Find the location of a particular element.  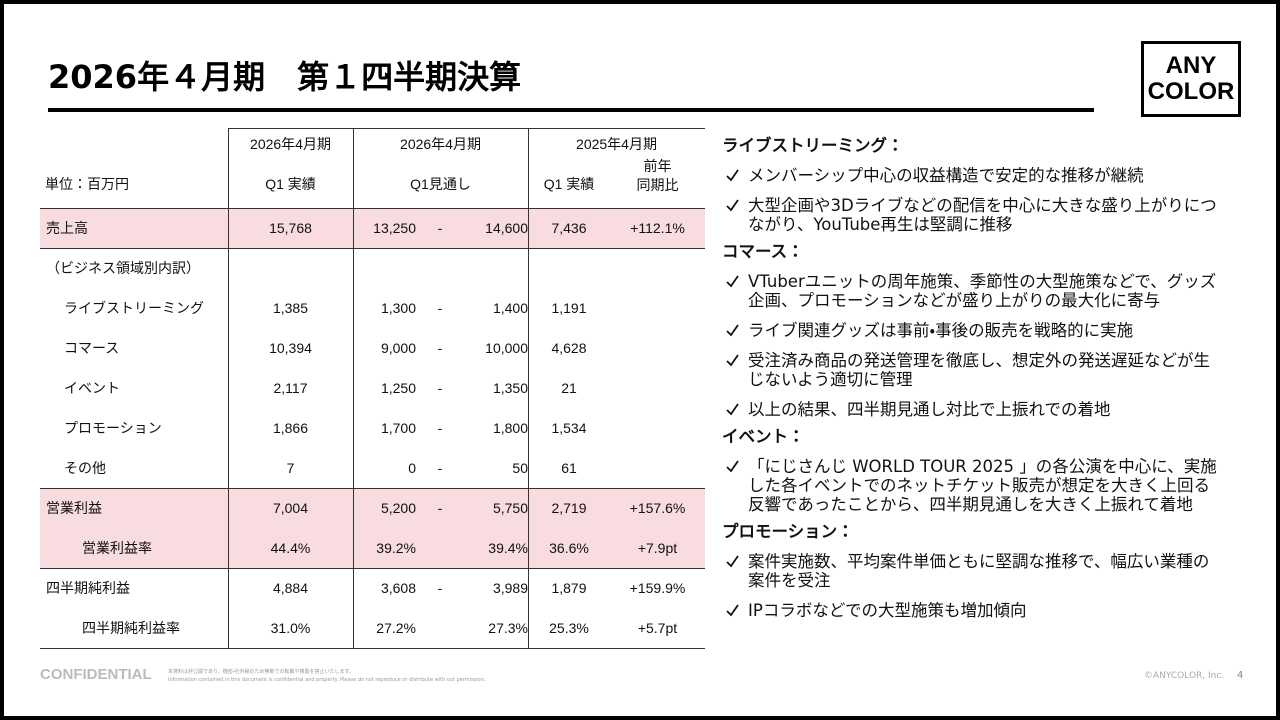

forecast-low: 5,200 is located at coordinates (398, 508).